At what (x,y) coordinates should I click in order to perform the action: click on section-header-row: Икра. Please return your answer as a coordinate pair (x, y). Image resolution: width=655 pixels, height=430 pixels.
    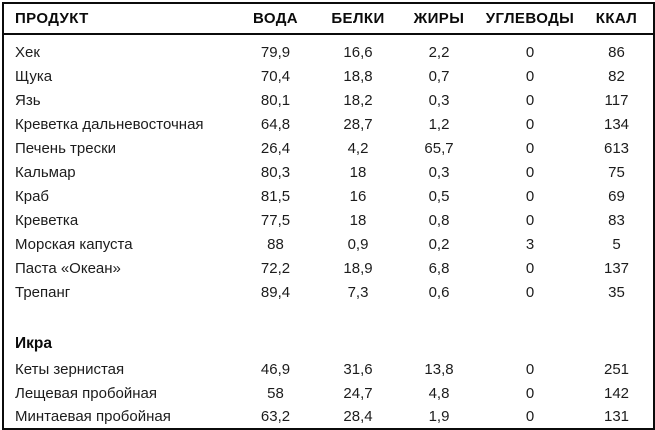
    Looking at the image, I should click on (328, 343).